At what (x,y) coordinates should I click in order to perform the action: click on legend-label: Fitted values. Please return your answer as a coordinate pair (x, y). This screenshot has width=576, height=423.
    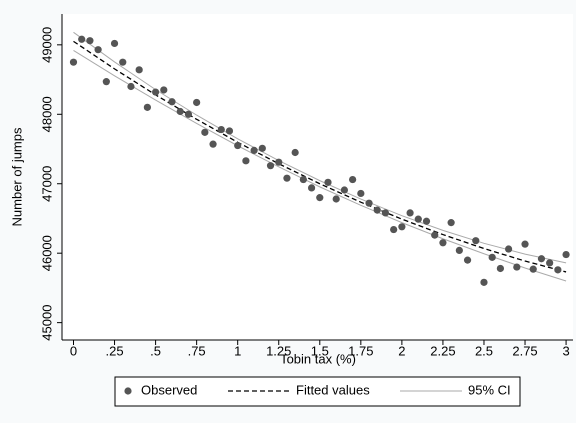
    Looking at the image, I should click on (333, 389).